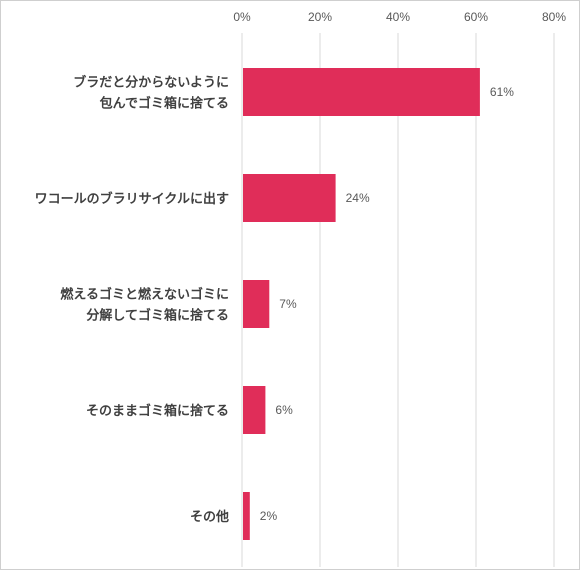 The width and height of the screenshot is (580, 570). Describe the element at coordinates (320, 17) in the screenshot. I see `x-tick-label: 20%` at that location.